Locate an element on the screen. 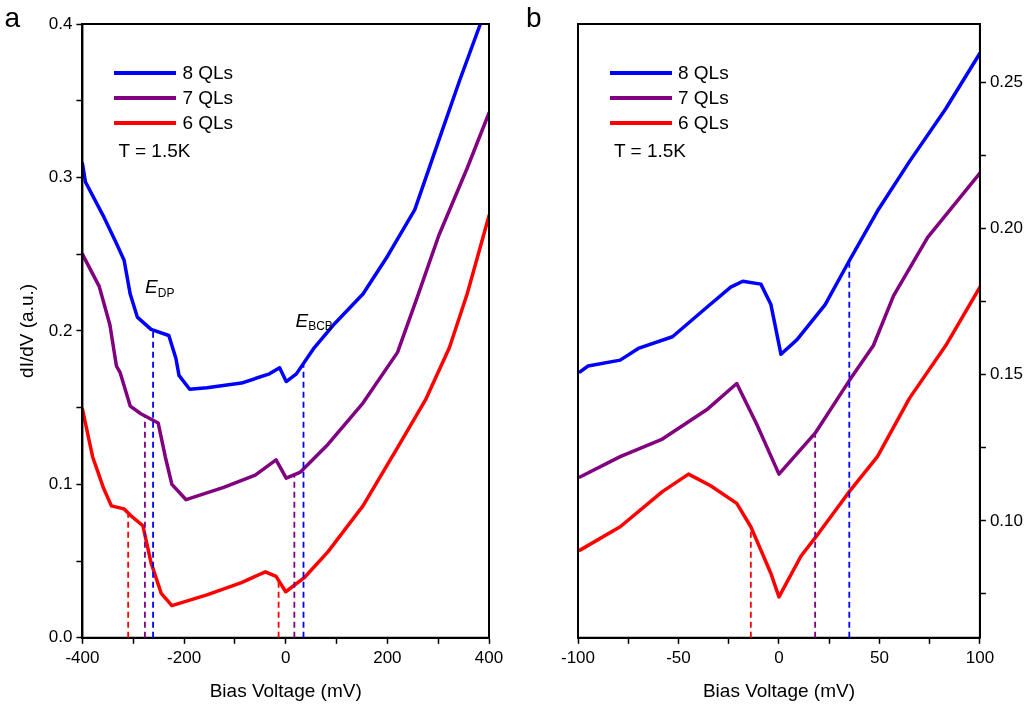 This screenshot has height=717, width=1035. x-tick-label: -100 is located at coordinates (578, 657).